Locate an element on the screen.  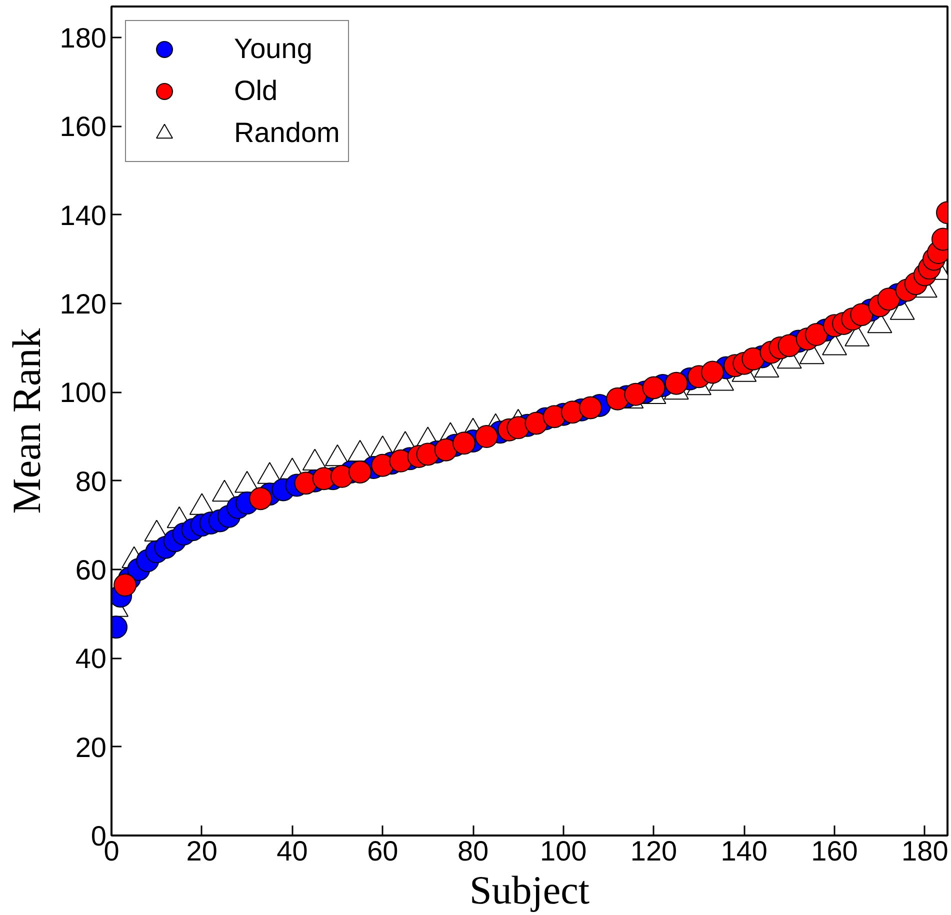
y-tick-label: 120 is located at coordinates (83, 304).